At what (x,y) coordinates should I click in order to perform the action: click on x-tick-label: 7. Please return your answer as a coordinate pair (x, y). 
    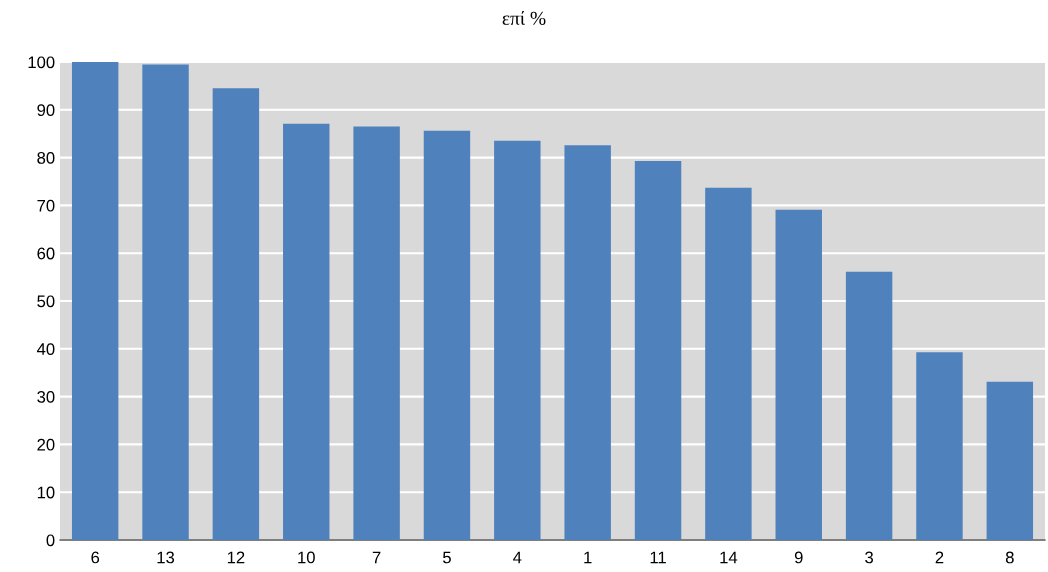
    Looking at the image, I should click on (376, 557).